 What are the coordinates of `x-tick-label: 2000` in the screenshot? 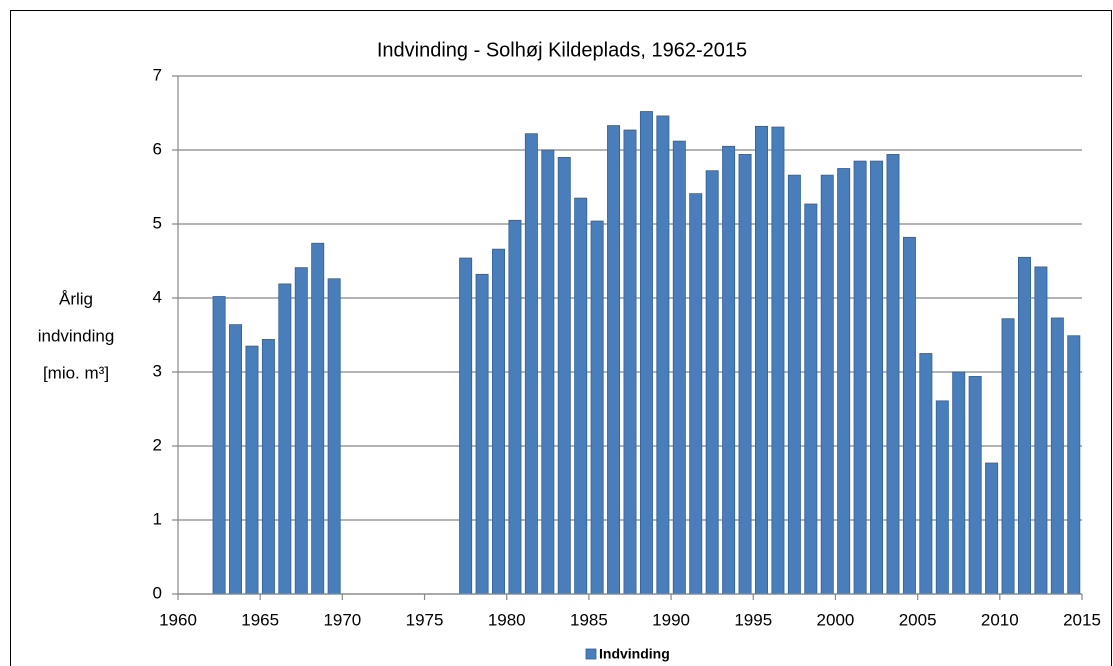 It's located at (836, 619).